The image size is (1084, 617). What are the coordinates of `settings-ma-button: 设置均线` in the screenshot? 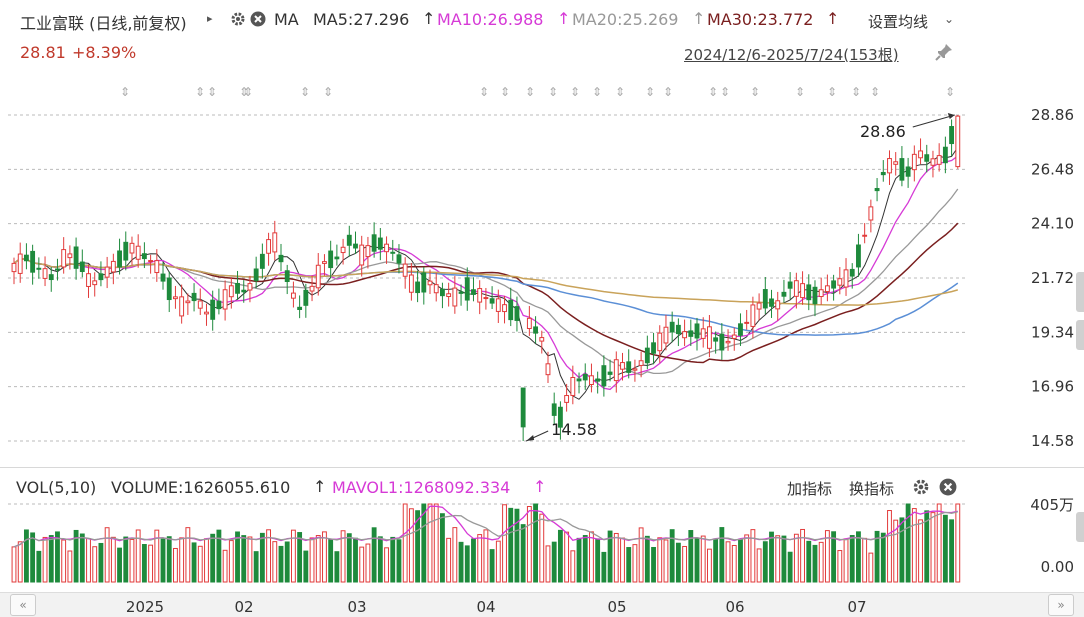 It's located at (898, 22).